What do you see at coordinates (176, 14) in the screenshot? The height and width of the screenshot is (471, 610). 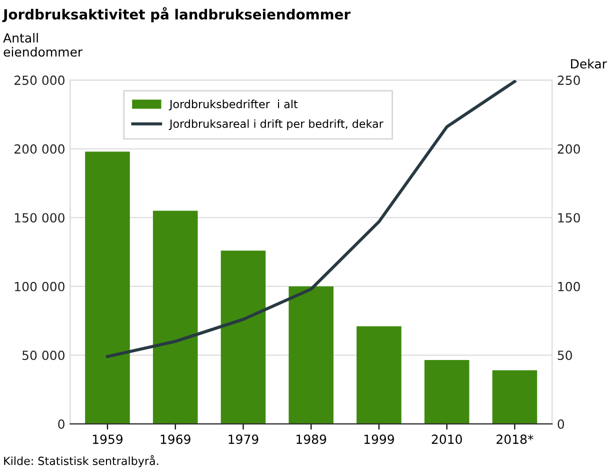 I see `chart-title: Jordbruksaktivitet på landbrukseiendommer` at bounding box center [176, 14].